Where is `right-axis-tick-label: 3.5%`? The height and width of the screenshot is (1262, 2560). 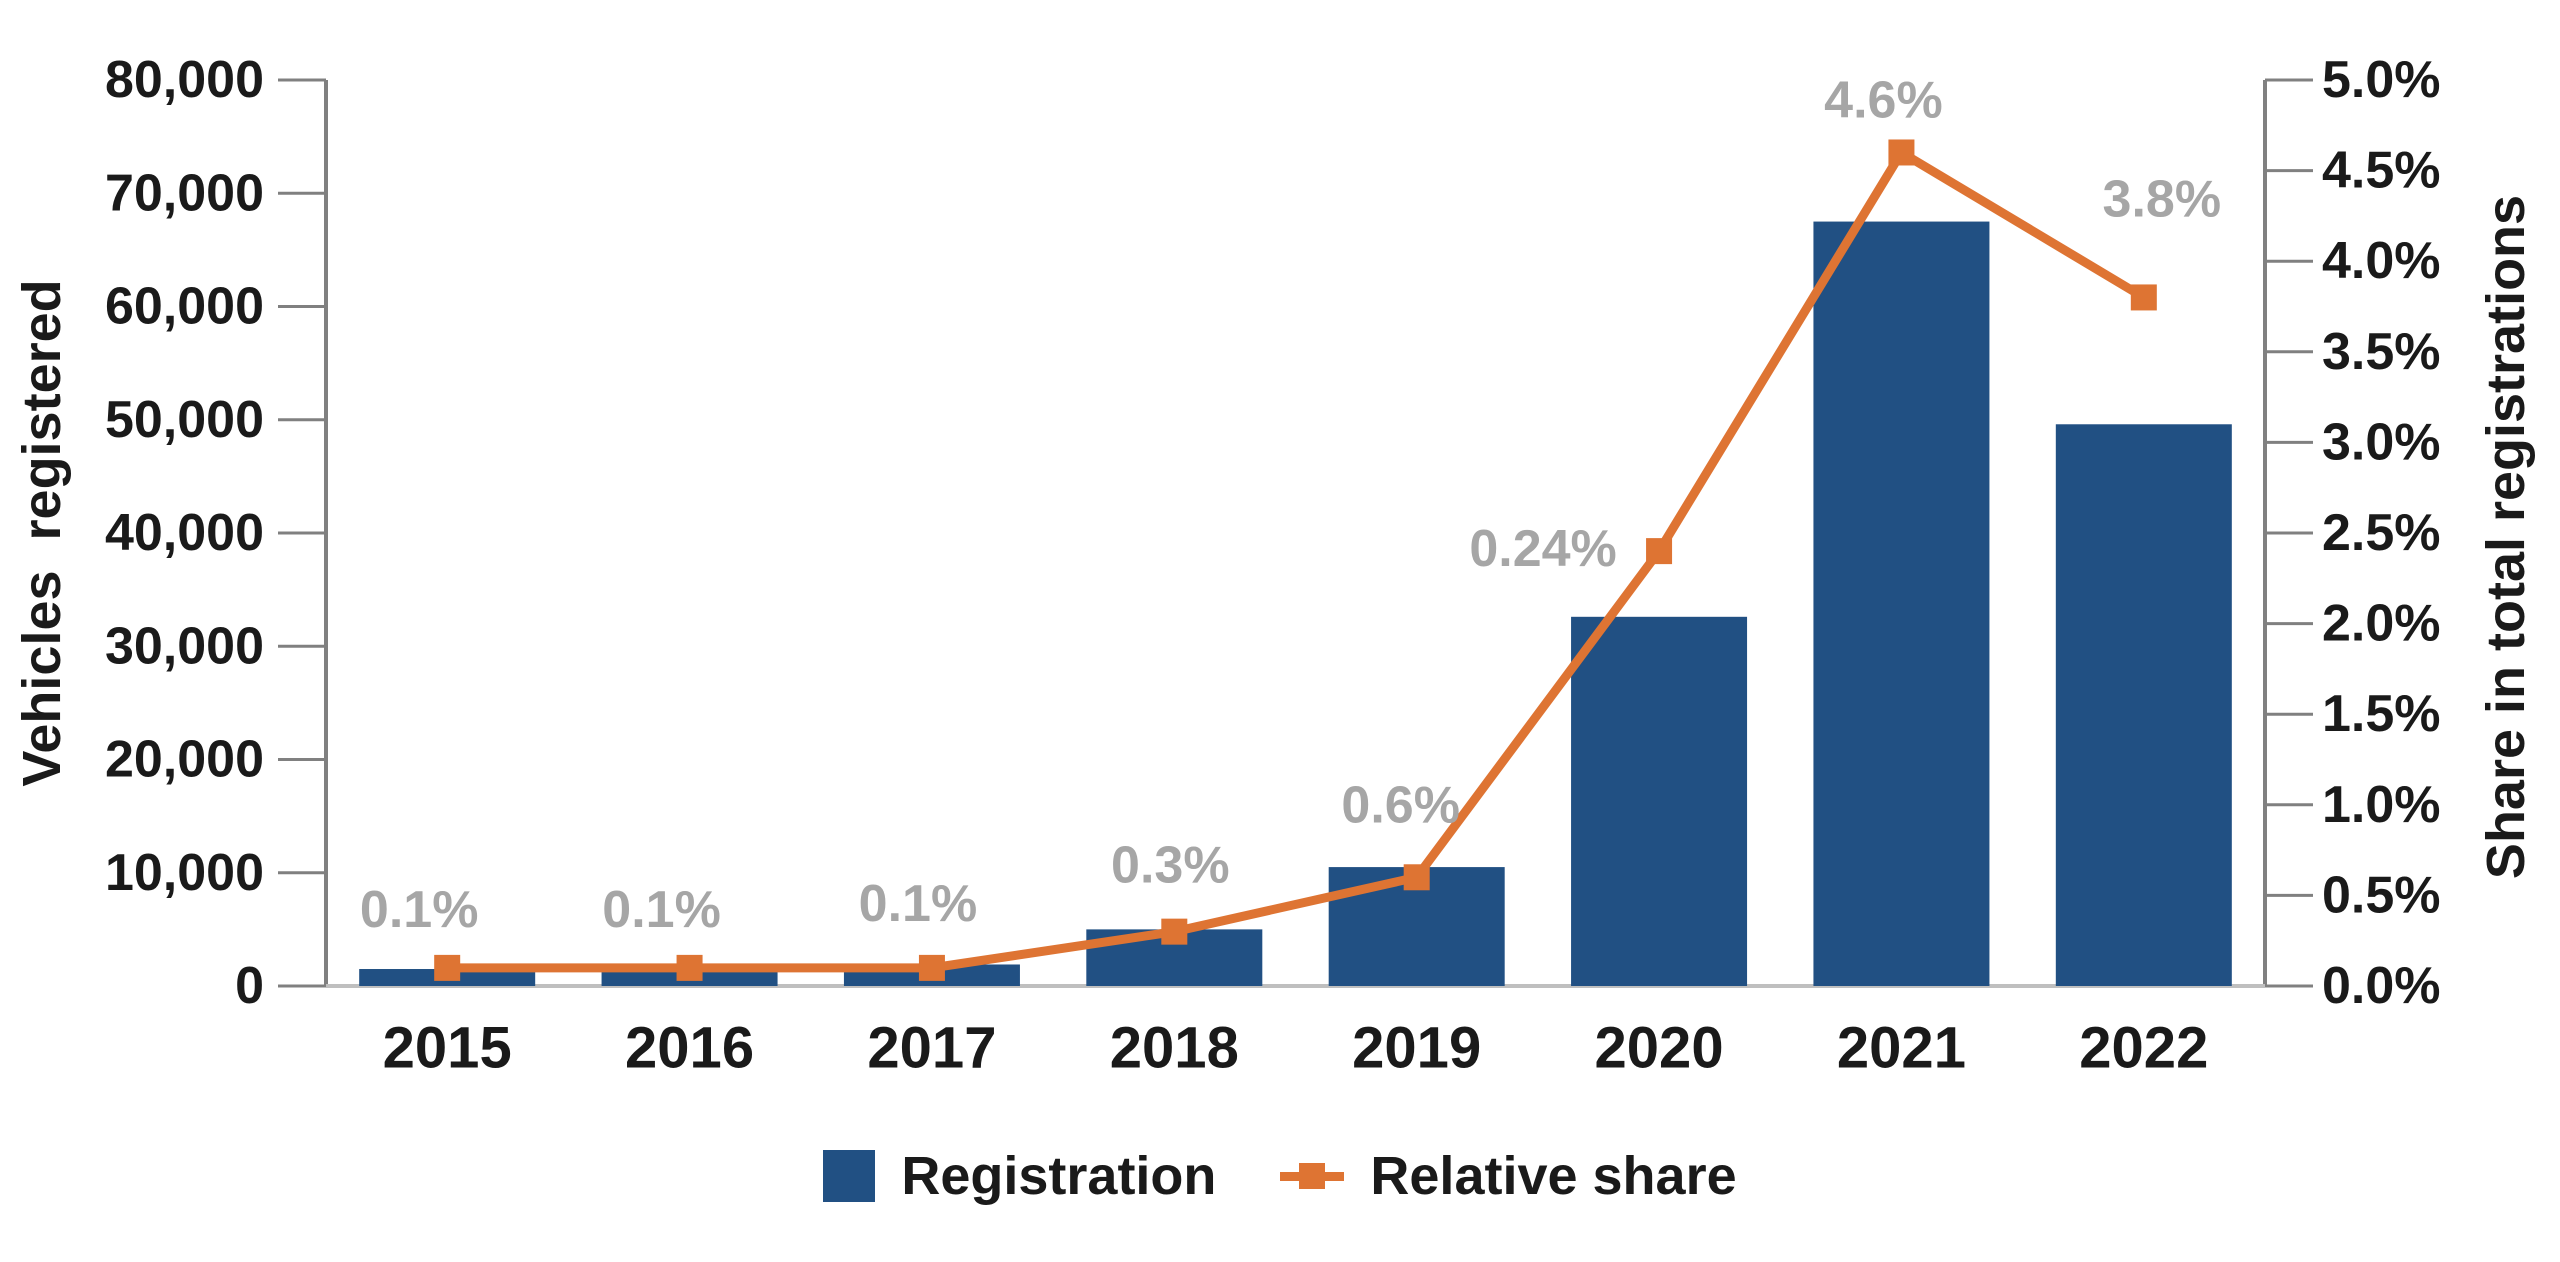
right-axis-tick-label: 3.5% is located at coordinates (2381, 352).